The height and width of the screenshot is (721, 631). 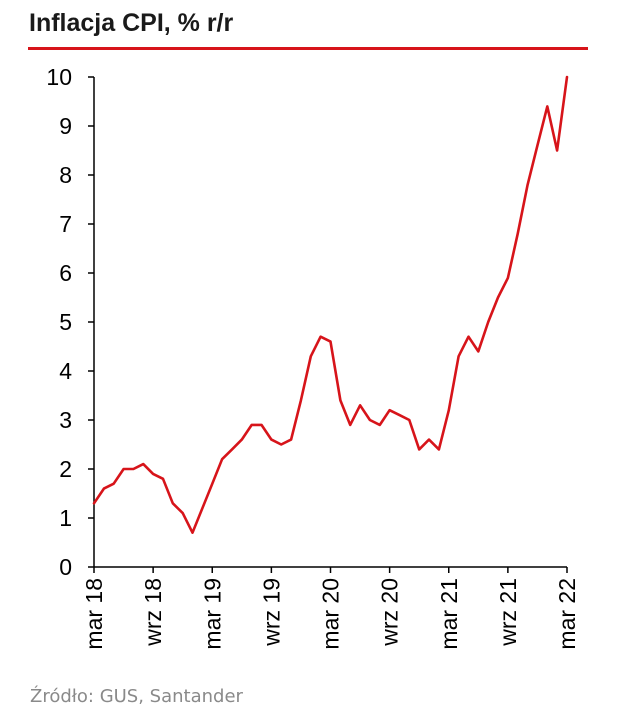 I want to click on y-tick-label: 5, so click(x=65, y=322).